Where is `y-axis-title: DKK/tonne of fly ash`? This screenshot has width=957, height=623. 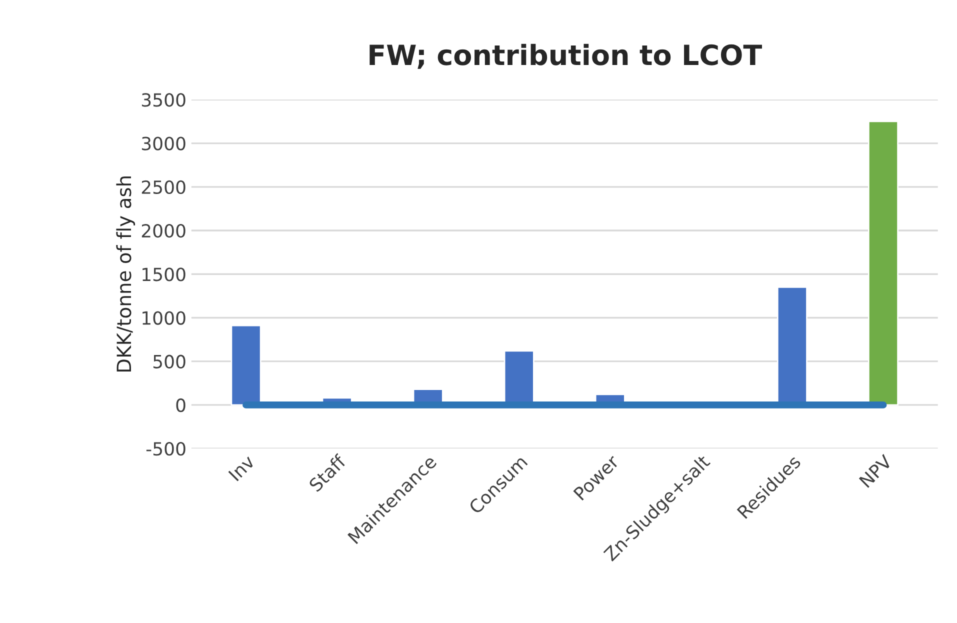
y-axis-title: DKK/tonne of fly ash is located at coordinates (126, 274).